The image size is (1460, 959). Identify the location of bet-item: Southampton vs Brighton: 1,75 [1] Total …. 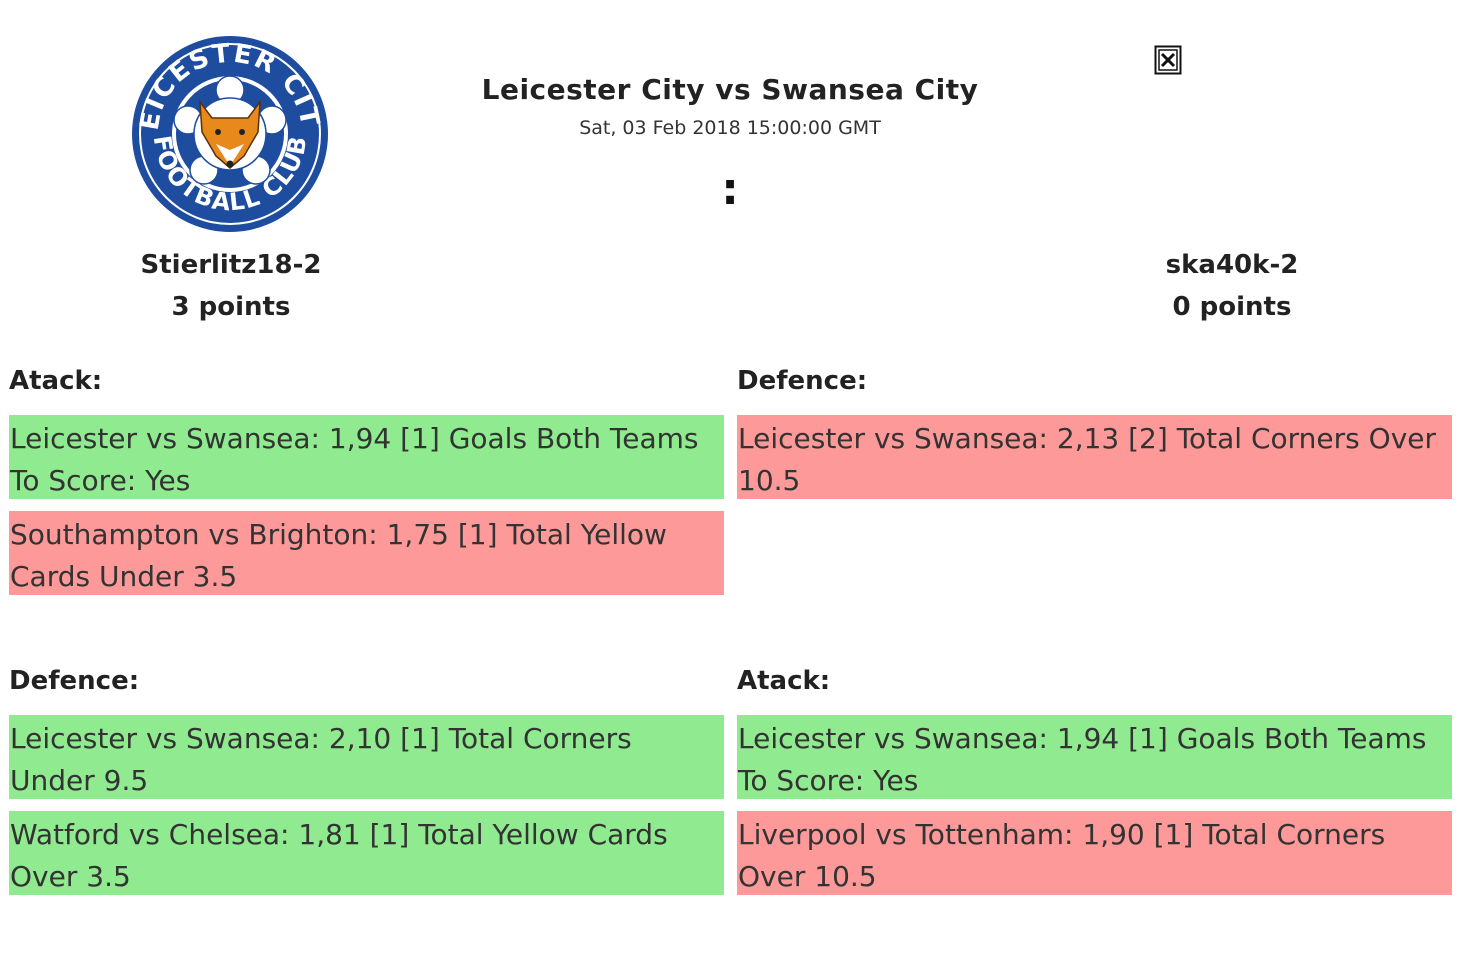
(366, 553).